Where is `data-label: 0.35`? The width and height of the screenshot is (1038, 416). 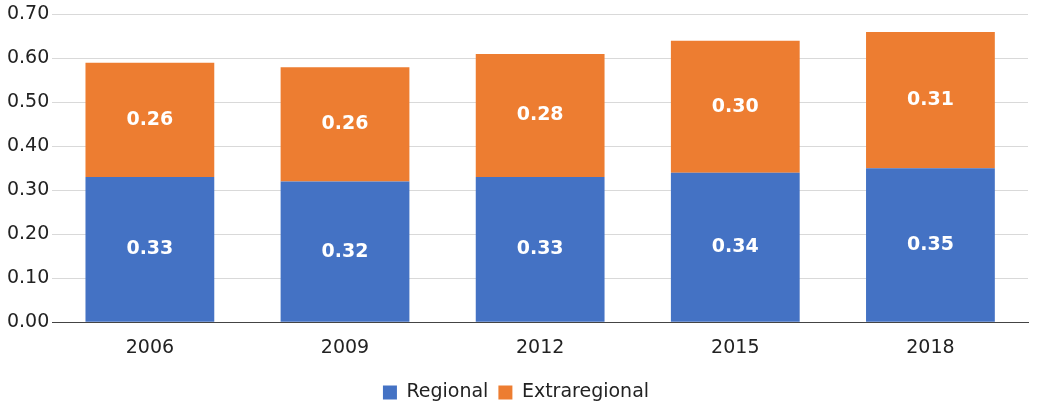 data-label: 0.35 is located at coordinates (930, 242).